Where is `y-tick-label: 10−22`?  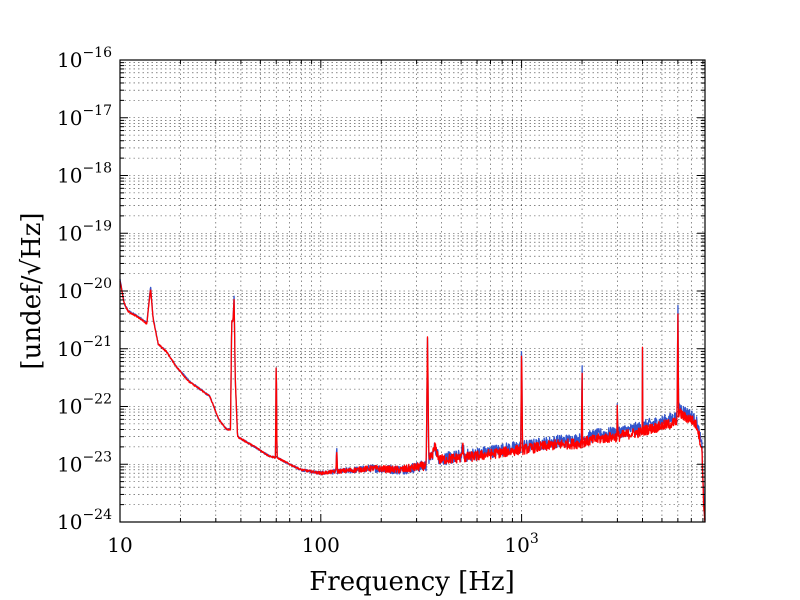 y-tick-label: 10−22 is located at coordinates (84, 405).